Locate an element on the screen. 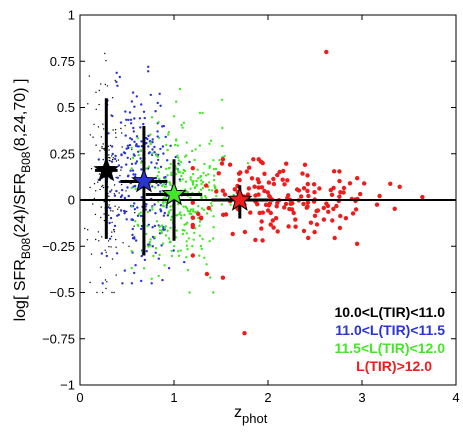  y-tick-label: −0.25 is located at coordinates (58, 246).